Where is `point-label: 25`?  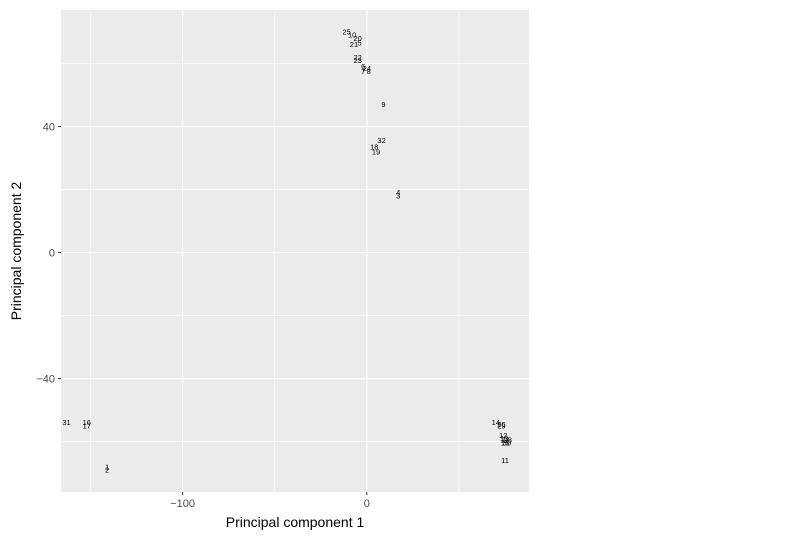
point-label: 25 is located at coordinates (346, 32).